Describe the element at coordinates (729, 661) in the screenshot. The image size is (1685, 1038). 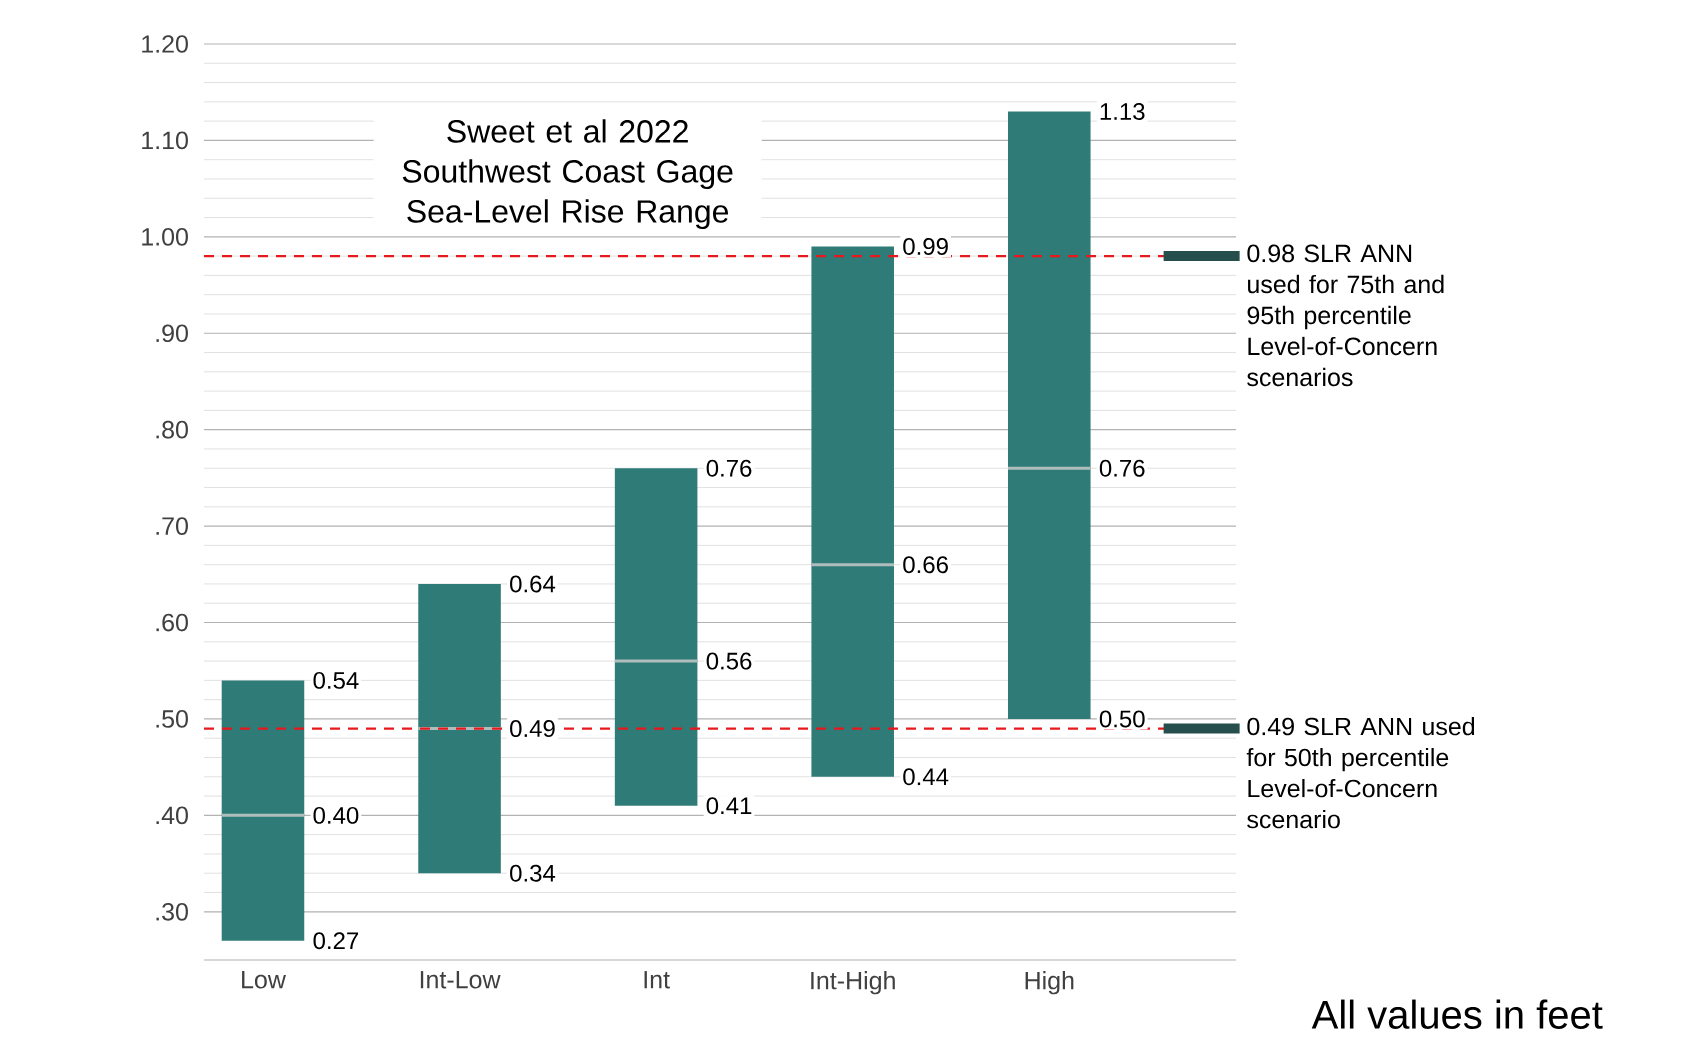
I see `annotation: 0.56` at that location.